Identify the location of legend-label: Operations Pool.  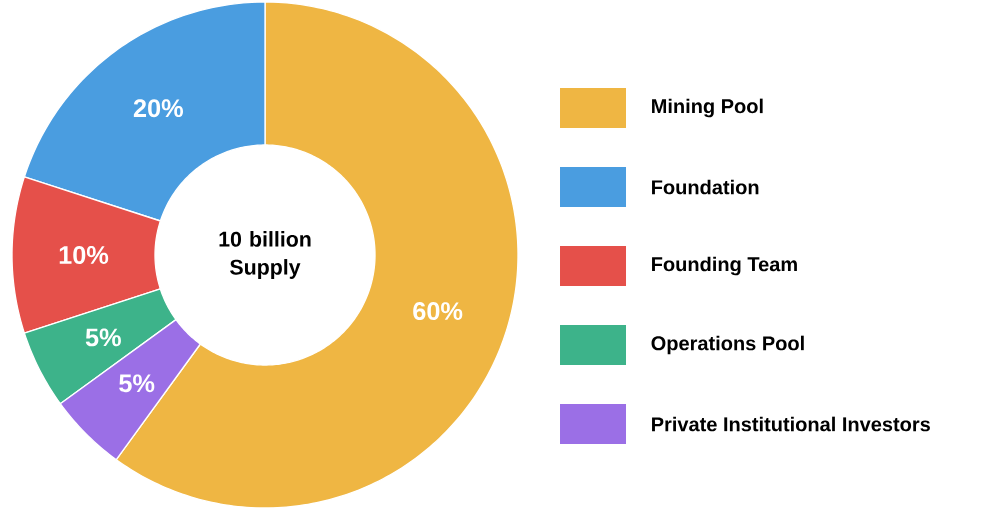
(727, 345).